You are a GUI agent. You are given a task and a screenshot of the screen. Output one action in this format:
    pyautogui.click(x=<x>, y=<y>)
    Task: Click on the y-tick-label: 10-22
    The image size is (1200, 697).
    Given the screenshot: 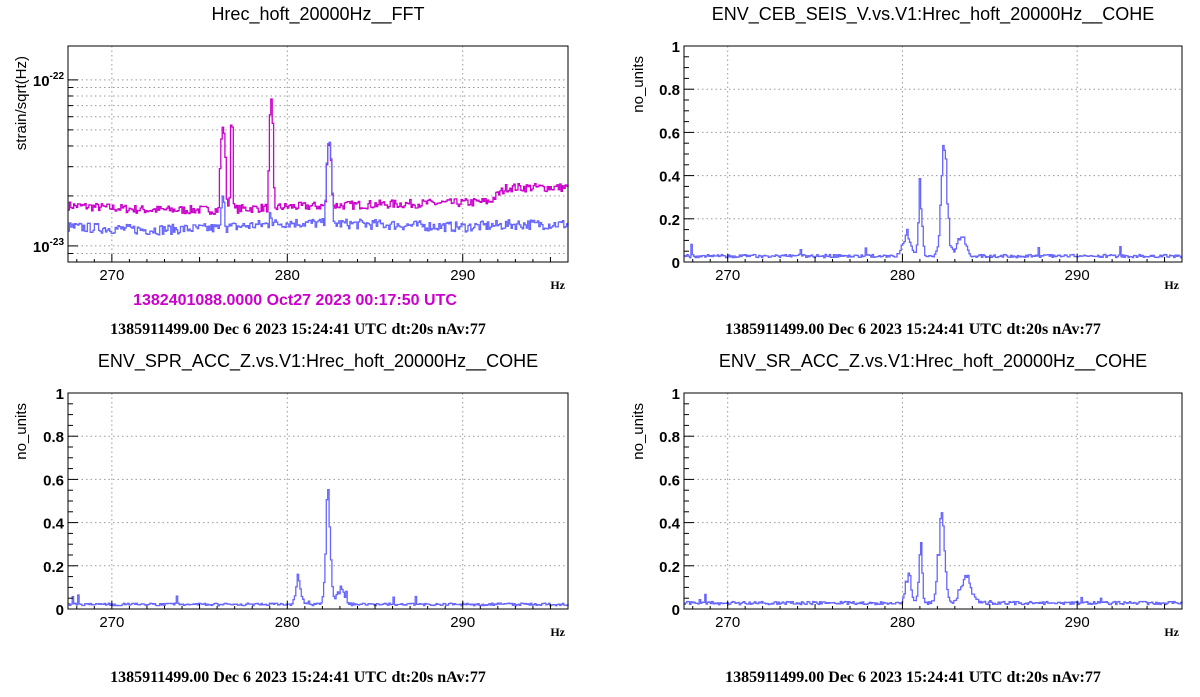 What is the action you would take?
    pyautogui.click(x=49, y=80)
    